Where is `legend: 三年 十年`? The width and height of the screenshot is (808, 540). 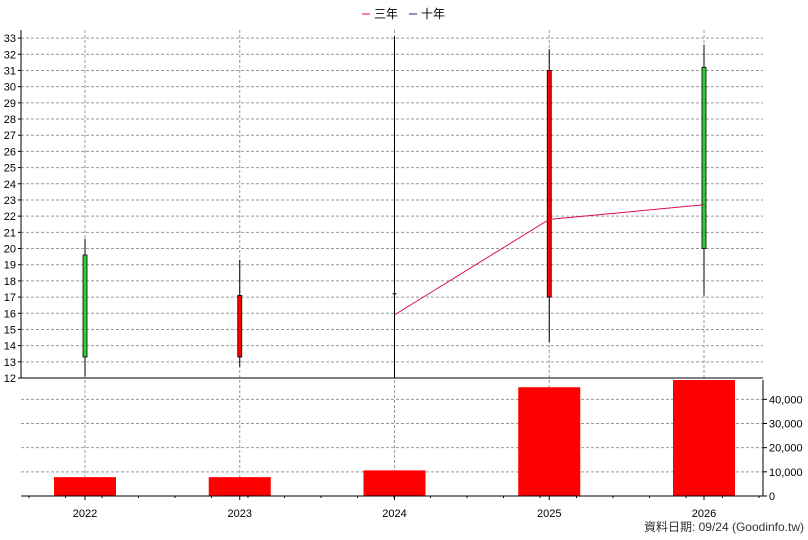 legend: 三年 十年 is located at coordinates (403, 14).